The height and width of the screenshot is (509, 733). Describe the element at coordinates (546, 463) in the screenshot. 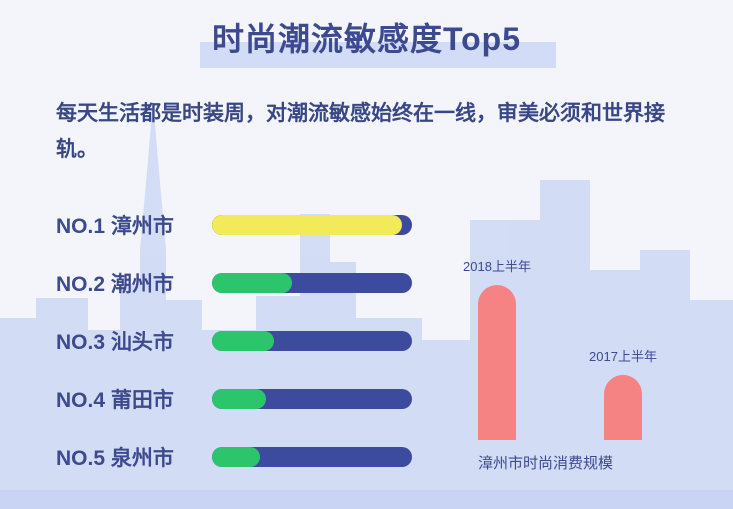

I see `comparison-caption: 漳州市时尚消费规模` at that location.